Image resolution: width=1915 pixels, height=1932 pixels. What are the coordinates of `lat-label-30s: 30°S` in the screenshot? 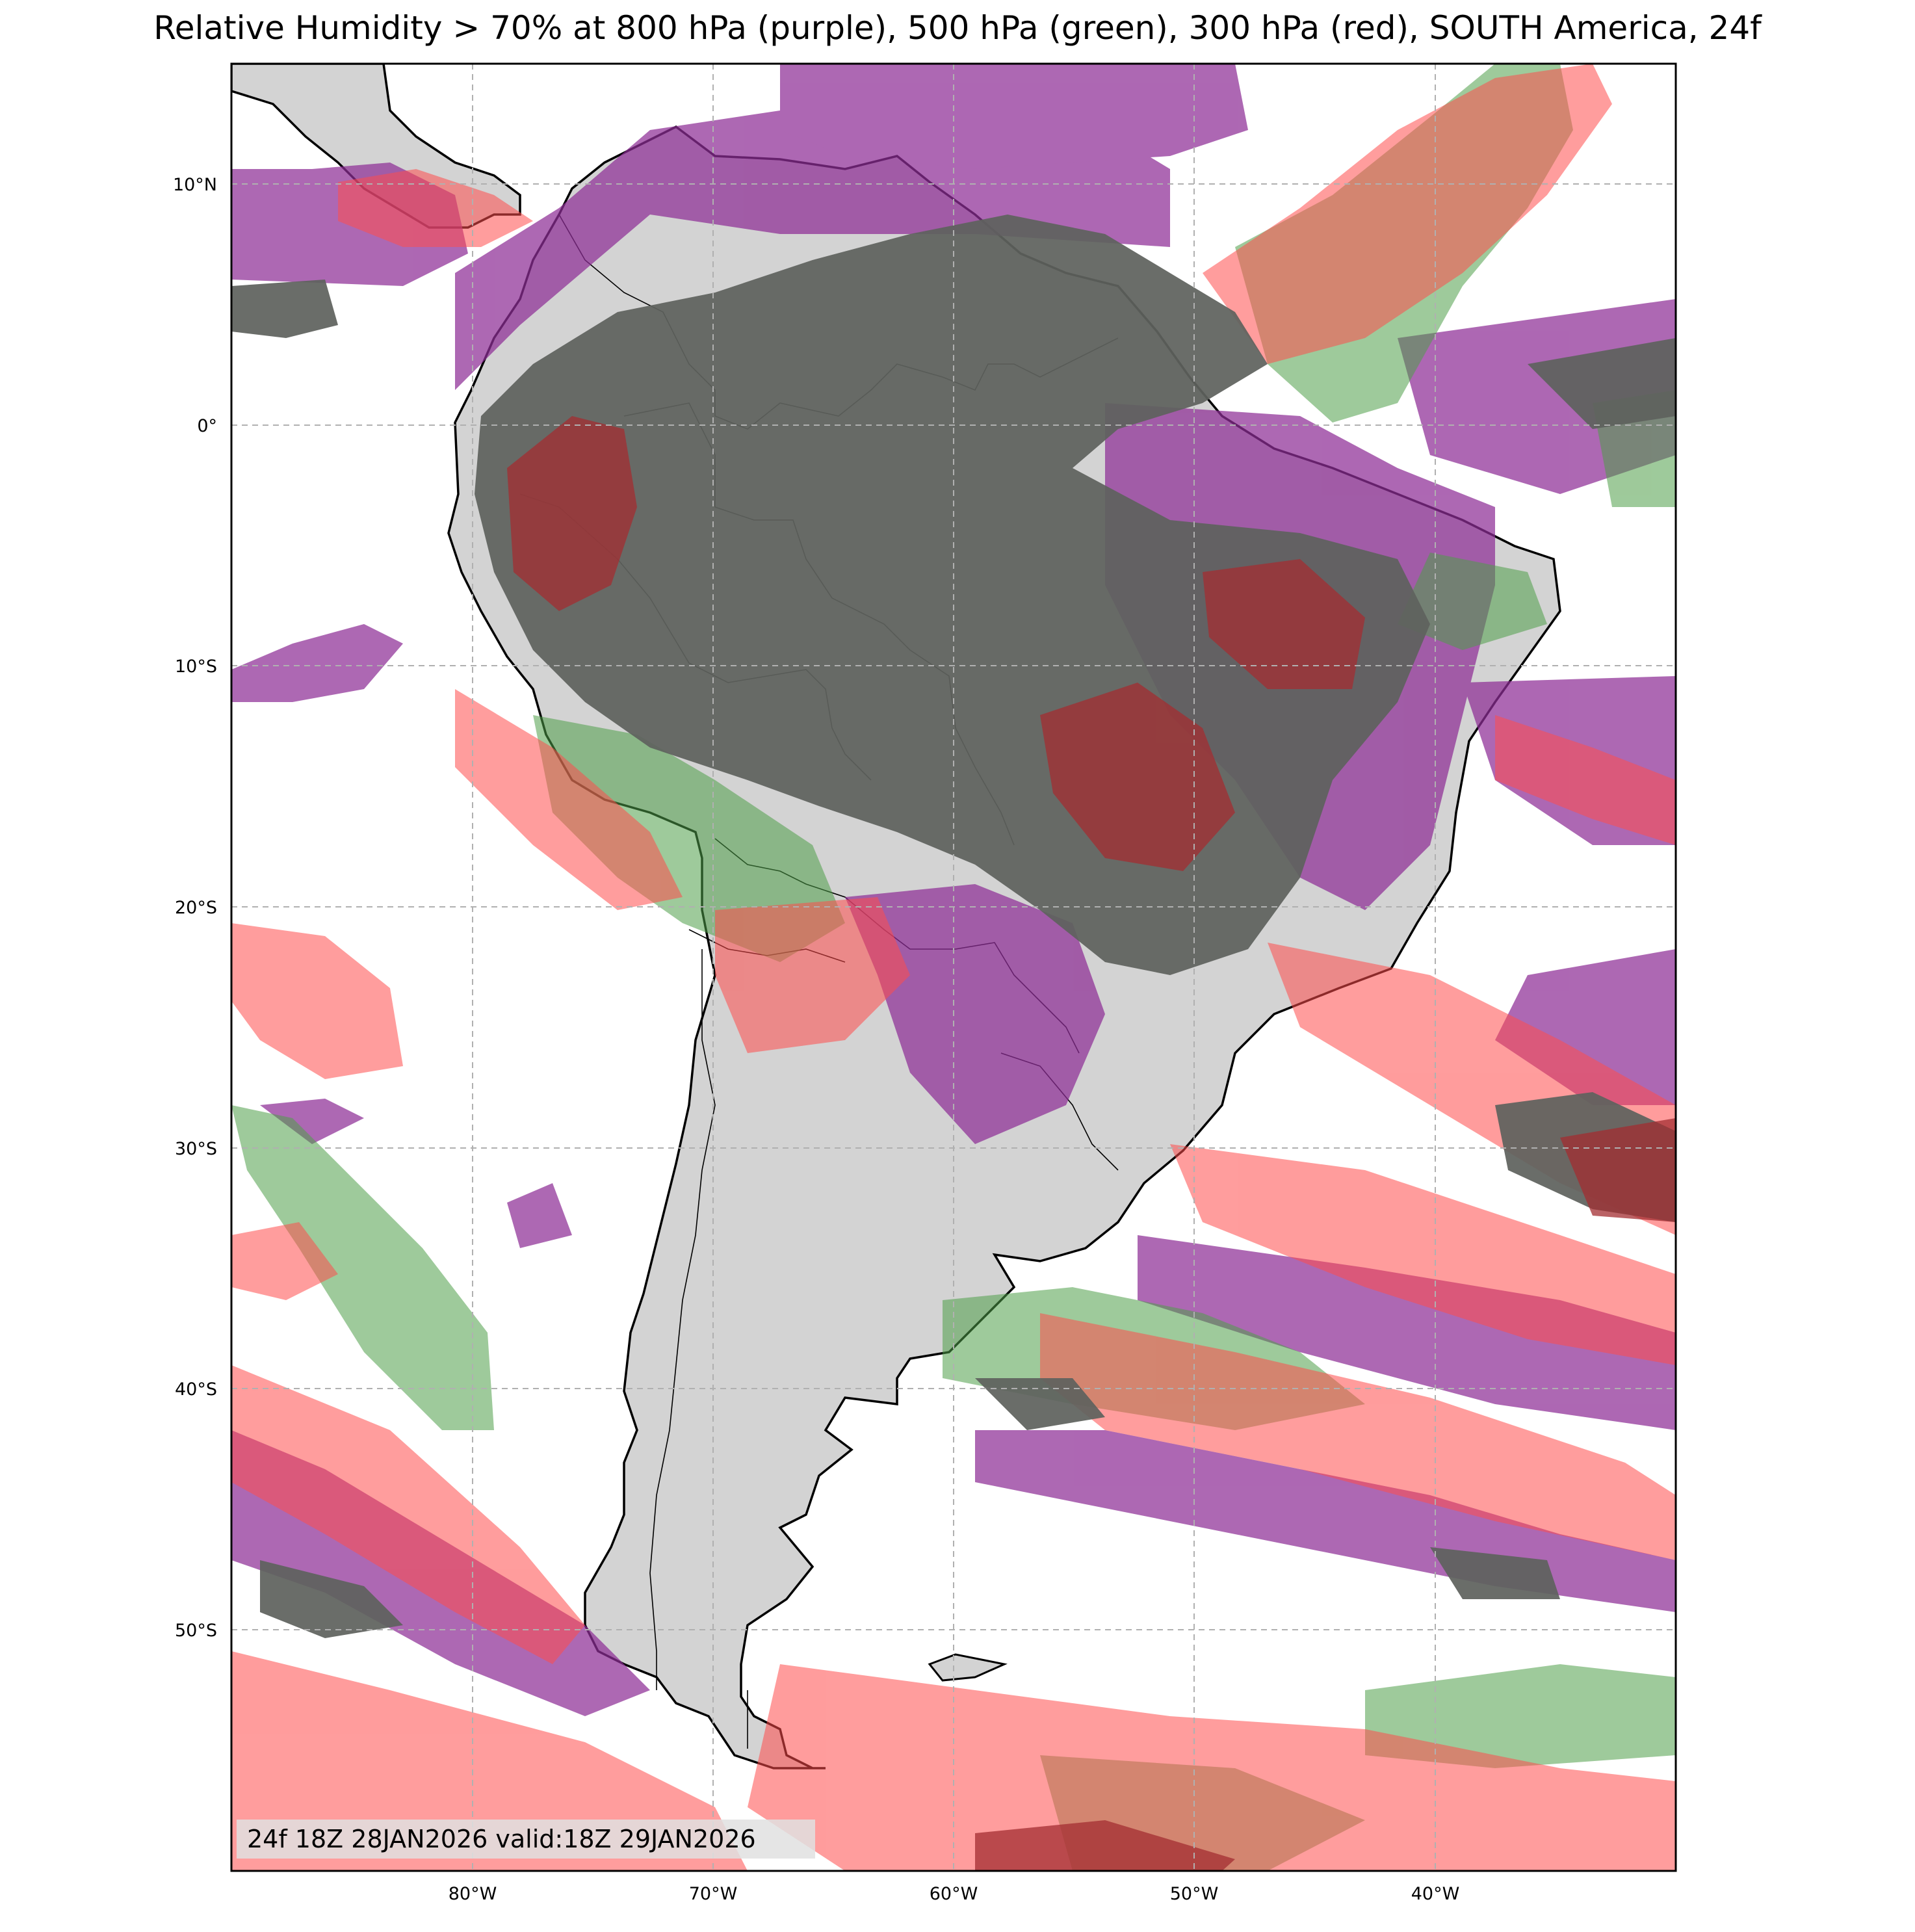 It's located at (196, 1149).